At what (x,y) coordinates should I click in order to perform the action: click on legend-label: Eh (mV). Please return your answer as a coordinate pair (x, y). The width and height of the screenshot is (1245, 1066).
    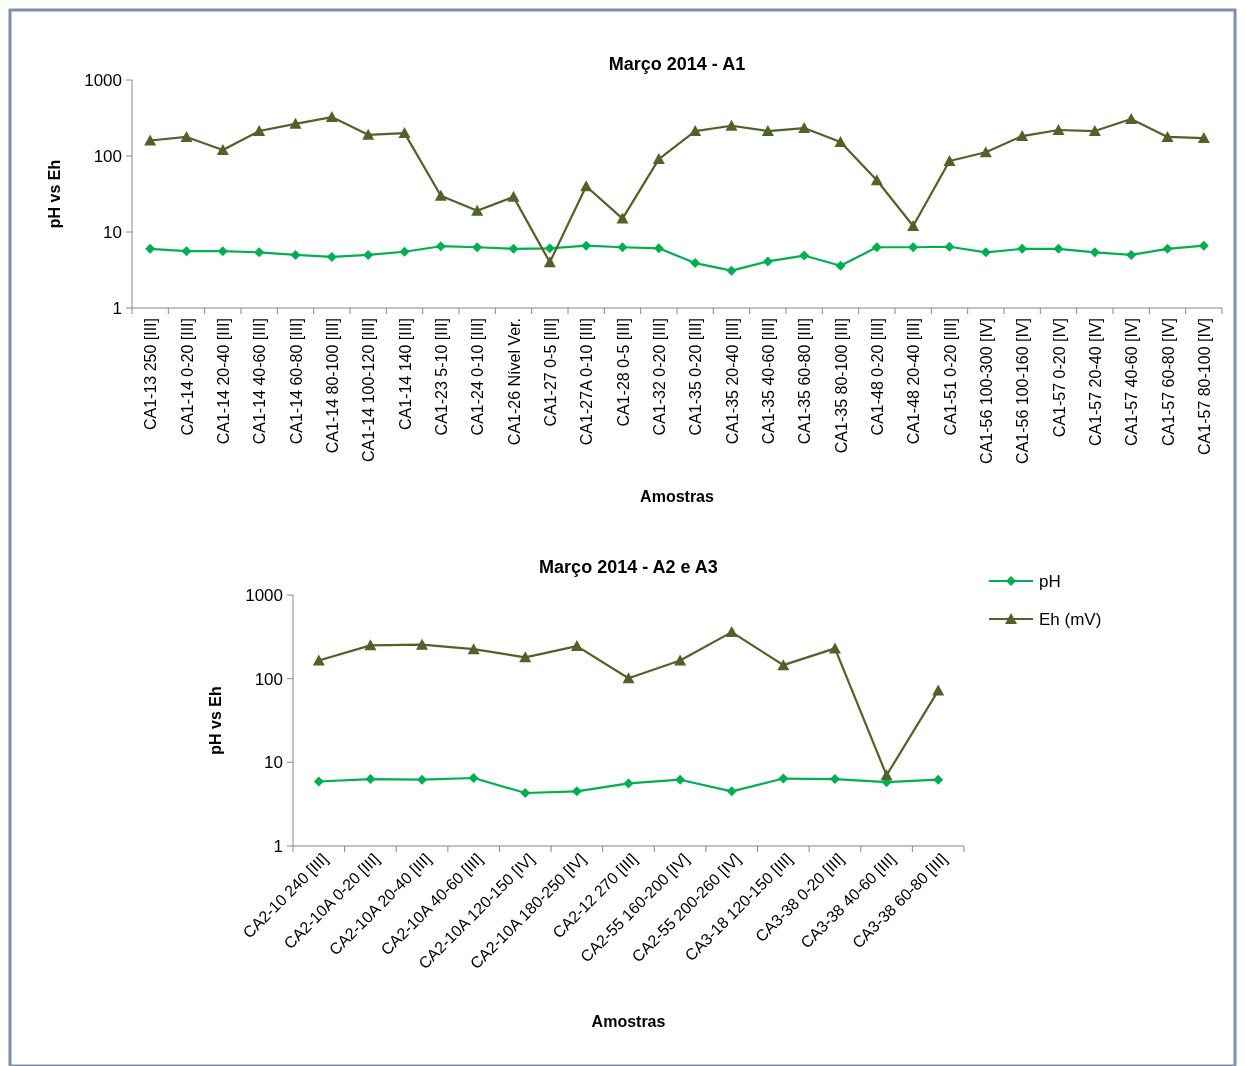
    Looking at the image, I should click on (1070, 619).